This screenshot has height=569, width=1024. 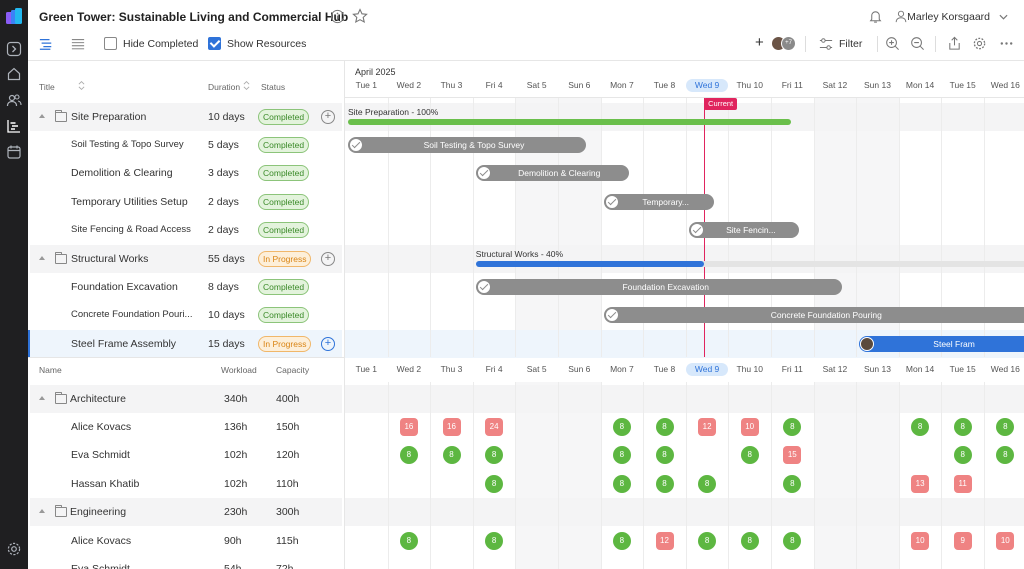 What do you see at coordinates (186, 455) in the screenshot?
I see `resource-row: Eva Schmidt 102h 120h` at bounding box center [186, 455].